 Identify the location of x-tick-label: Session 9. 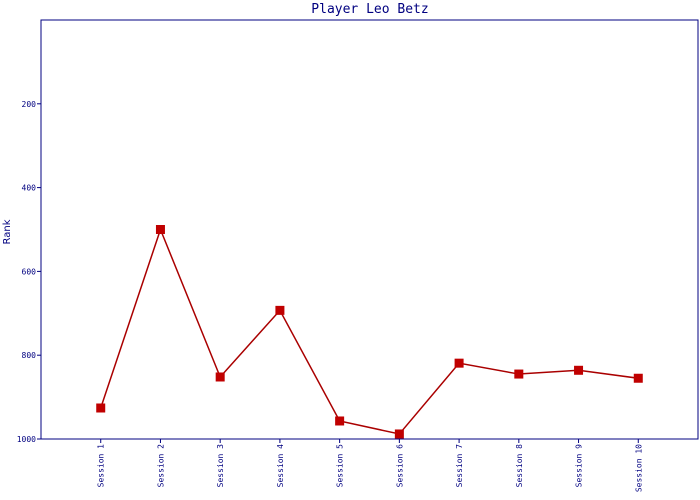
(579, 466).